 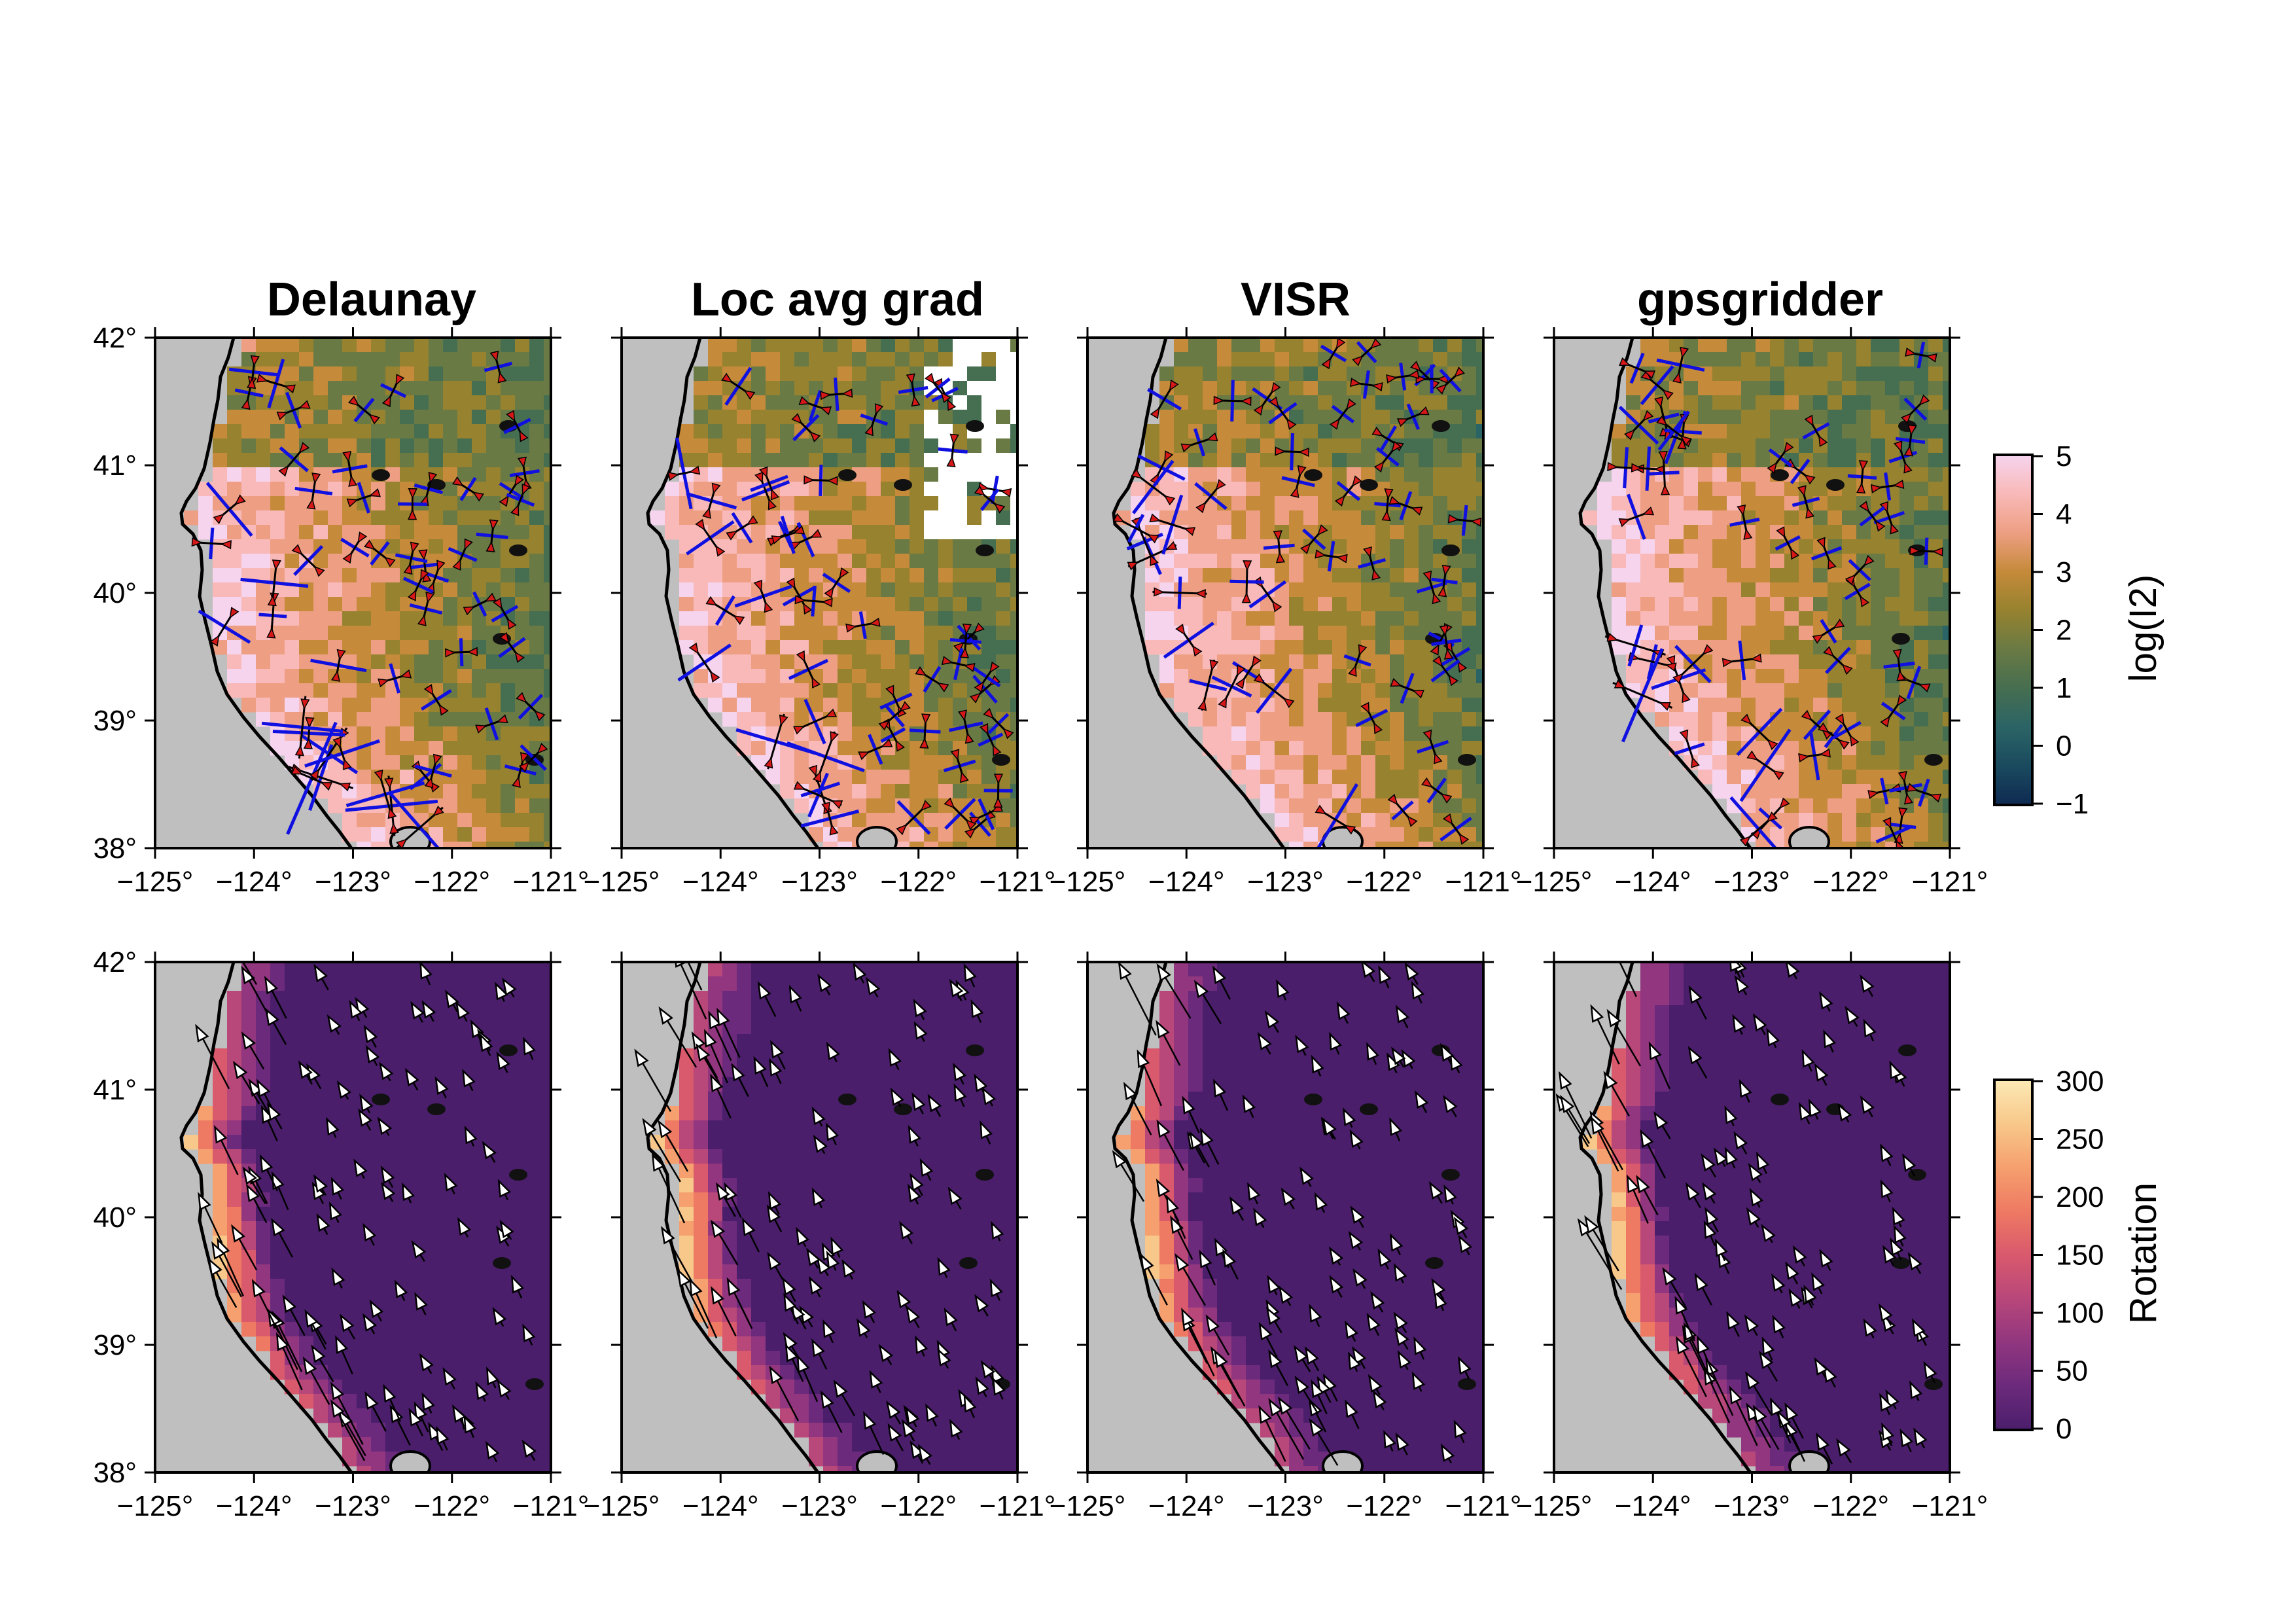 What do you see at coordinates (721, 882) in the screenshot?
I see `lon-tick-label: −124°` at bounding box center [721, 882].